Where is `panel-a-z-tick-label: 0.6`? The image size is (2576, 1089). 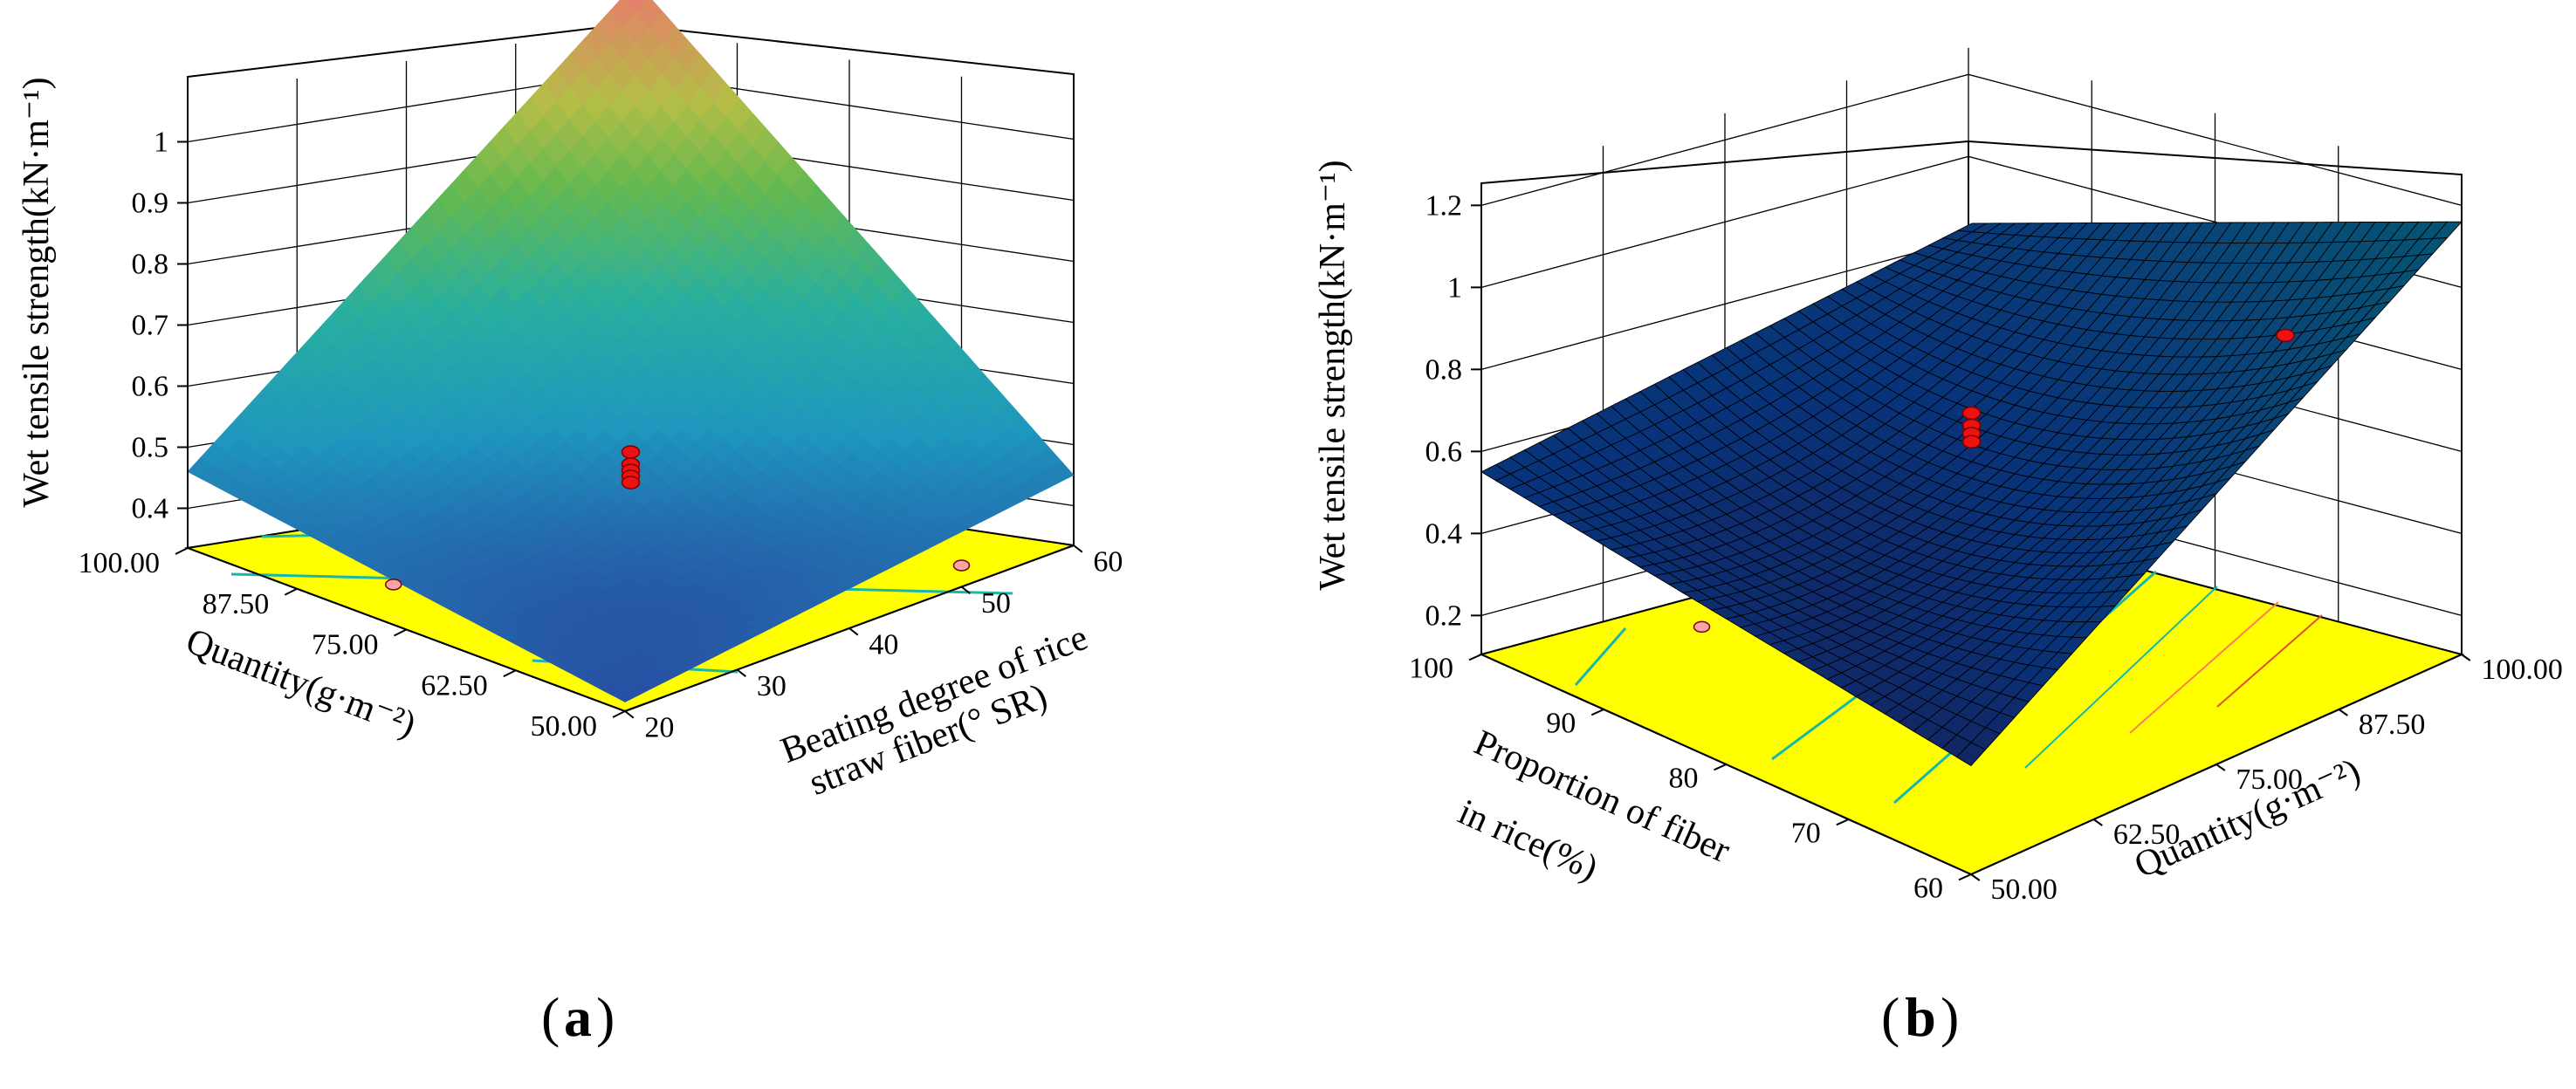 panel-a-z-tick-label: 0.6 is located at coordinates (150, 387).